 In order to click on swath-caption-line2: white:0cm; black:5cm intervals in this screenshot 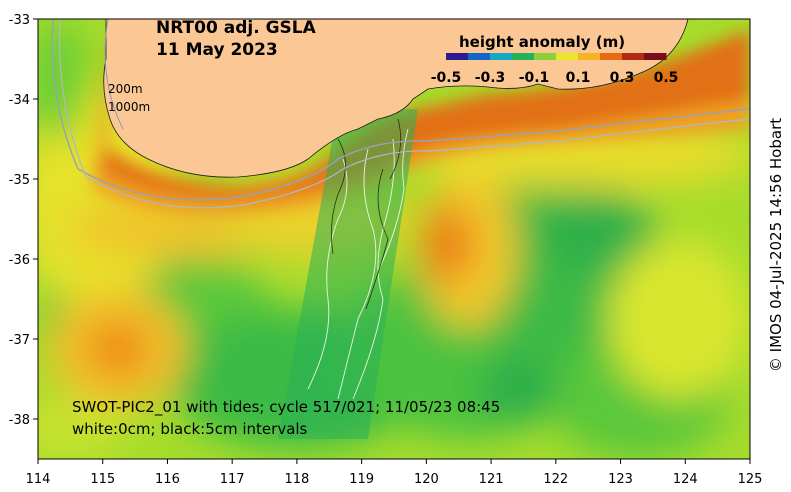, I will do `click(190, 429)`.